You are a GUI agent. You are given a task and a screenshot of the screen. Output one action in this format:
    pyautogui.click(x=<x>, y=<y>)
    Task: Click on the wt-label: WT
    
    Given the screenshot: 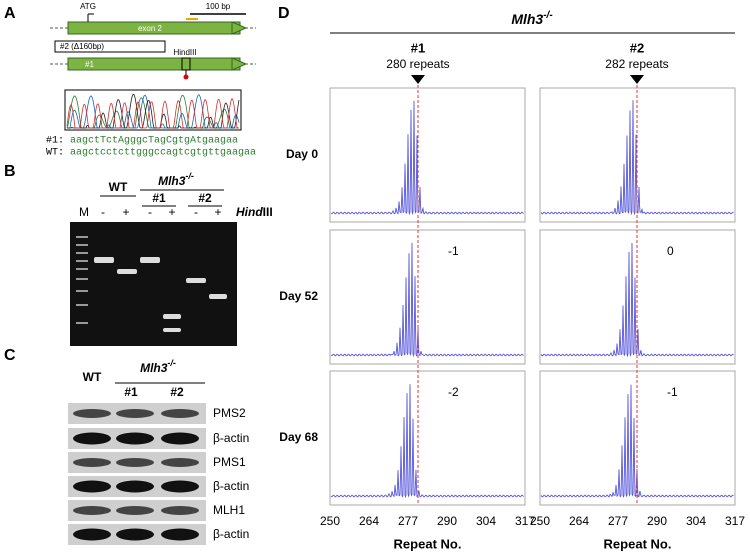 What is the action you would take?
    pyautogui.click(x=118, y=187)
    